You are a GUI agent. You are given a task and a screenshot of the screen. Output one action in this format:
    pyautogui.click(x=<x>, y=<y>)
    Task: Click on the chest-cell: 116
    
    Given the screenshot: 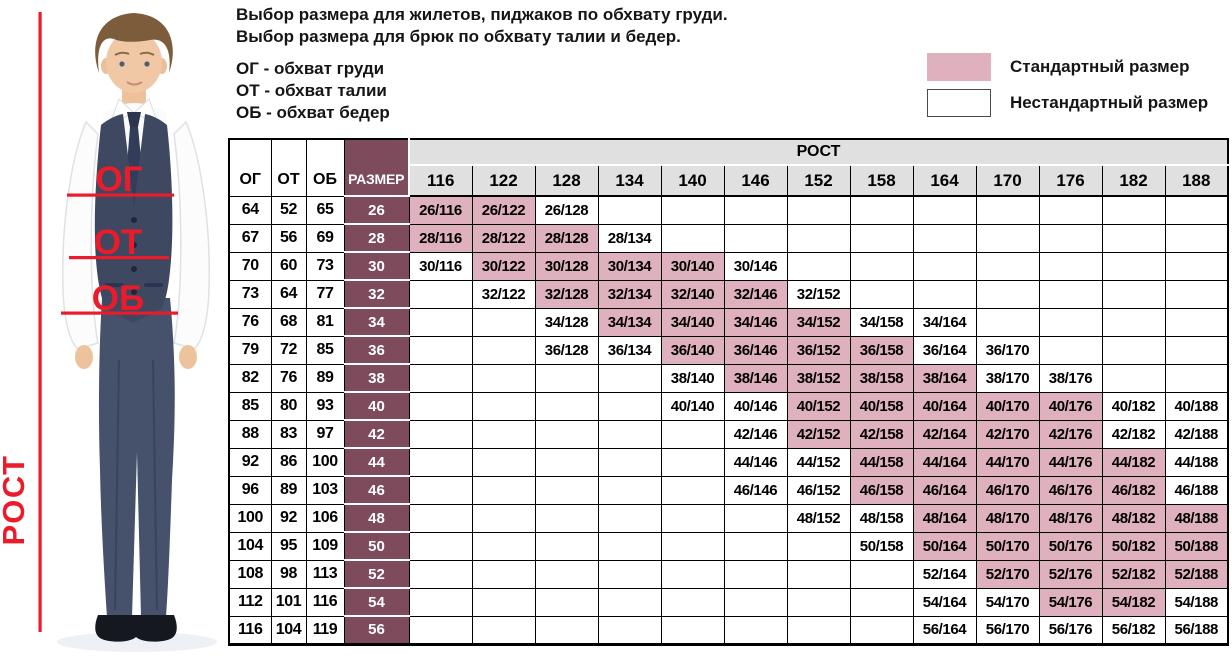 What is the action you would take?
    pyautogui.click(x=250, y=630)
    